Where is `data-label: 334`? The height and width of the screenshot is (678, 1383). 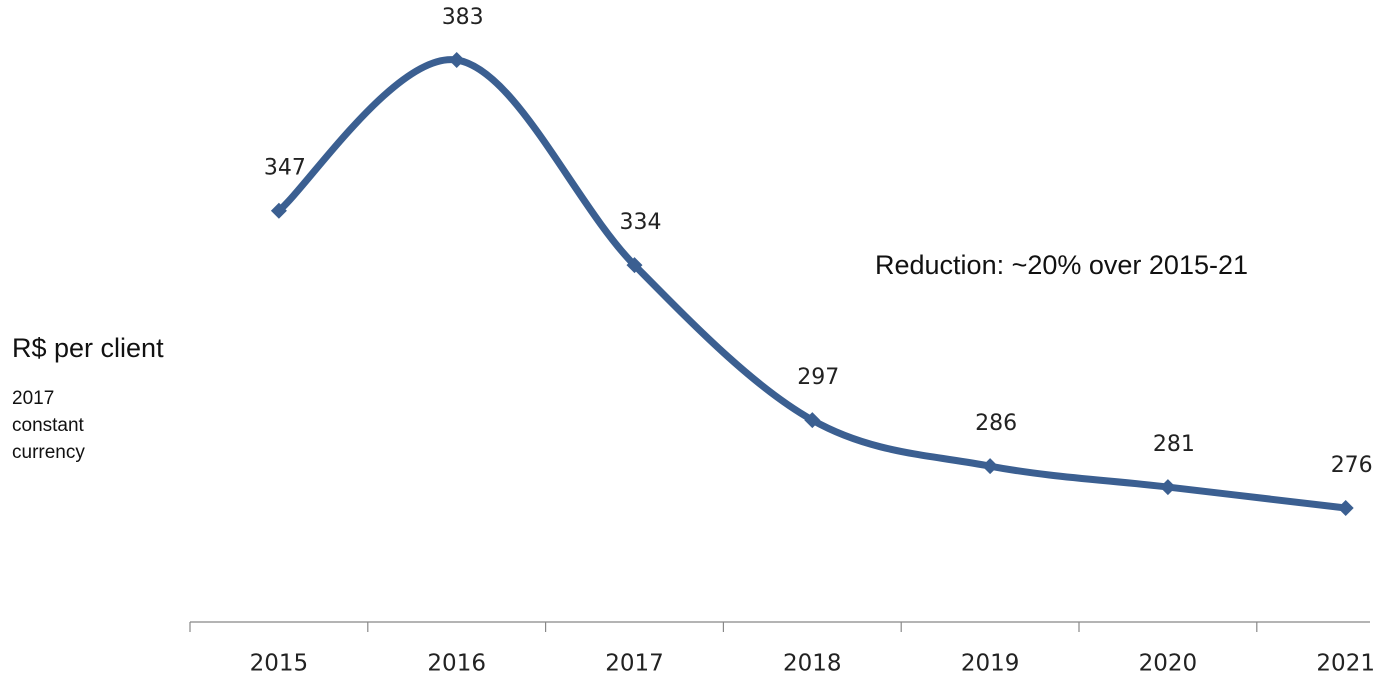
data-label: 334 is located at coordinates (641, 222).